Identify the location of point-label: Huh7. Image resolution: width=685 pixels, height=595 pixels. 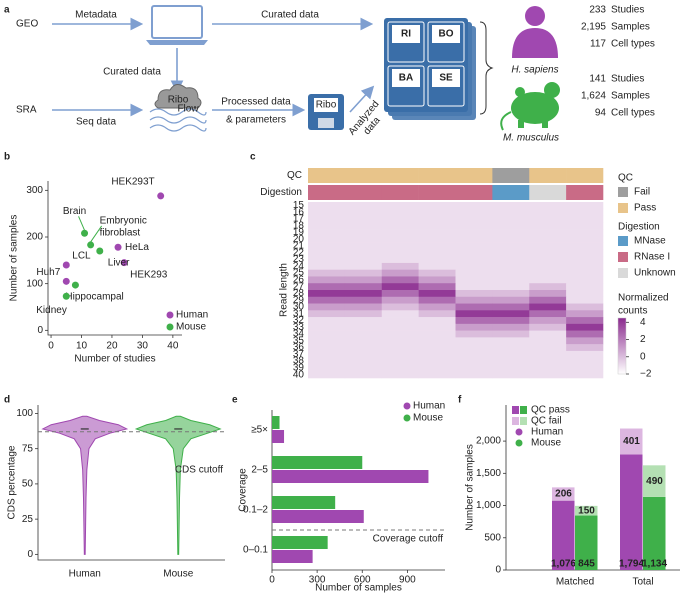
(48, 272).